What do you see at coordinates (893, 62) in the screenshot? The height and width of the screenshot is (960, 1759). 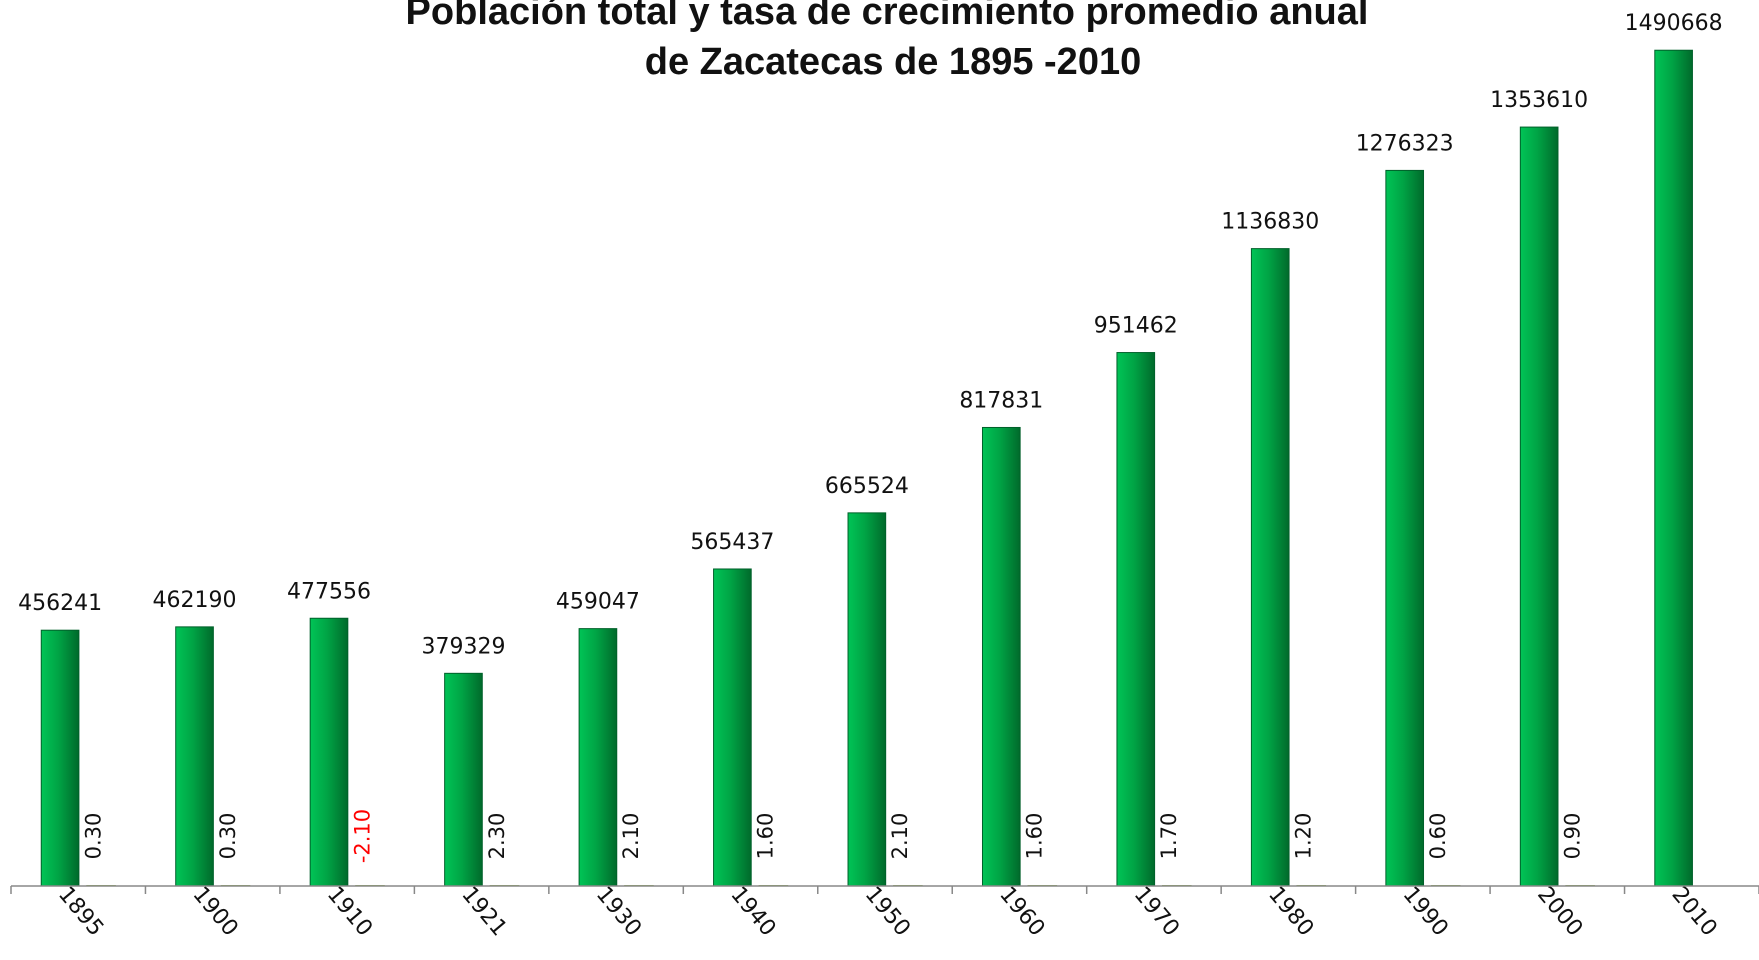 I see `chart-title: de Zacatecas de 1895 -2010` at bounding box center [893, 62].